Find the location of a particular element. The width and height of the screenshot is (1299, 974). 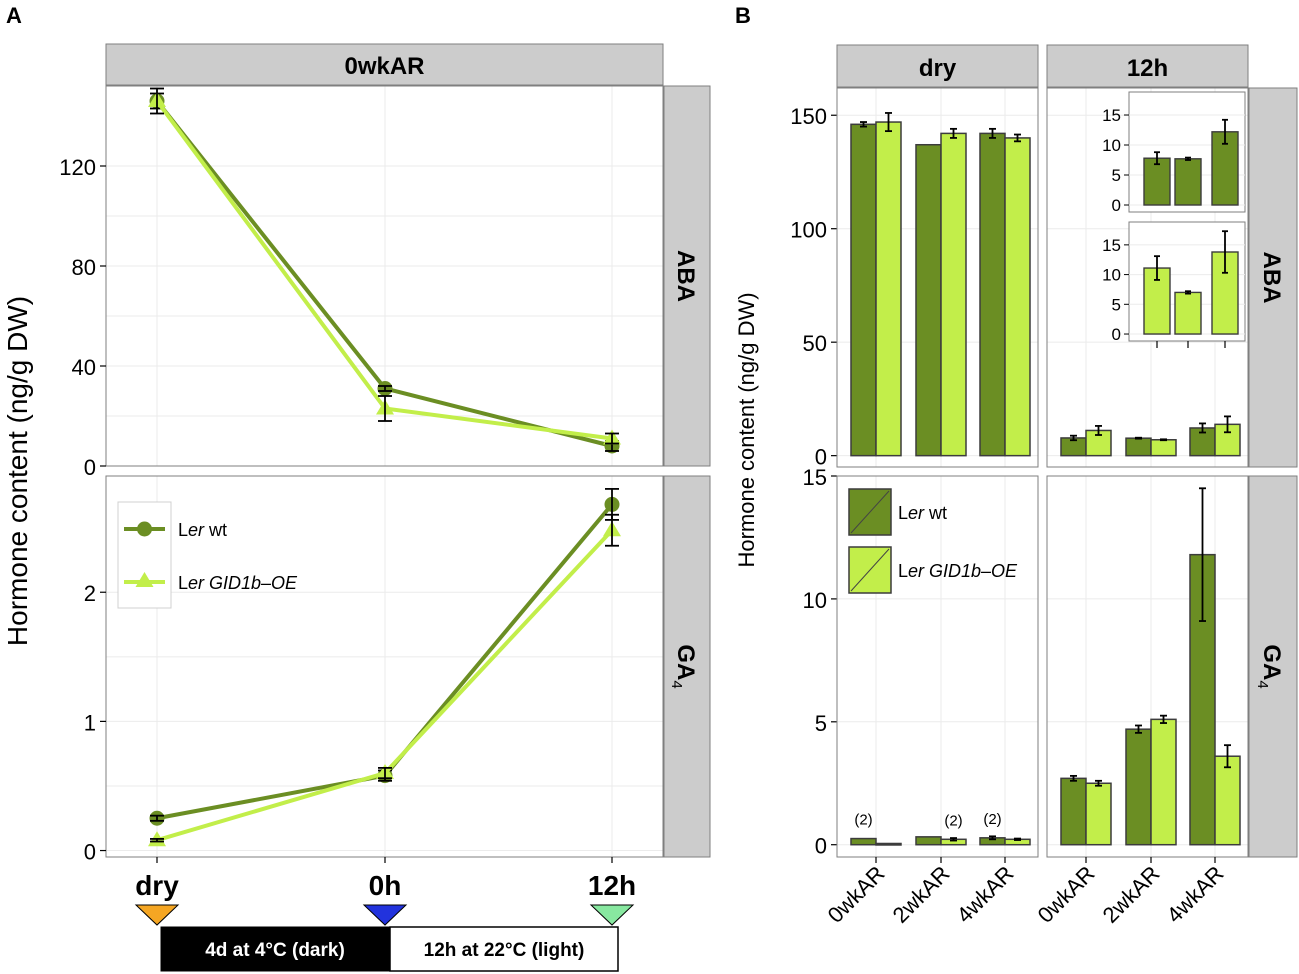

panel-a-row-strip-label-ga4: GA4 is located at coordinates (683, 666).